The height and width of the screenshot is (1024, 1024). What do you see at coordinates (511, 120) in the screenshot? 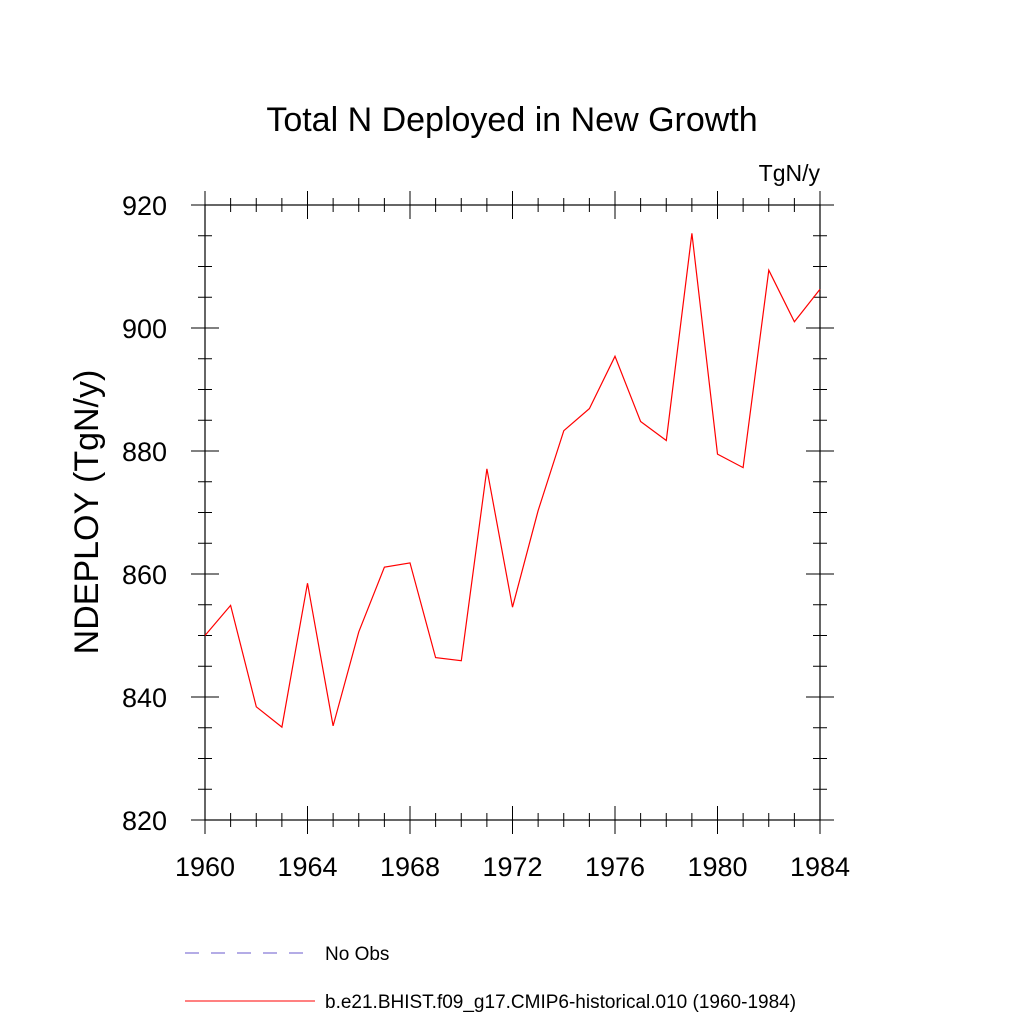
I see `chart-title: Total N Deployed in New Growth` at bounding box center [511, 120].